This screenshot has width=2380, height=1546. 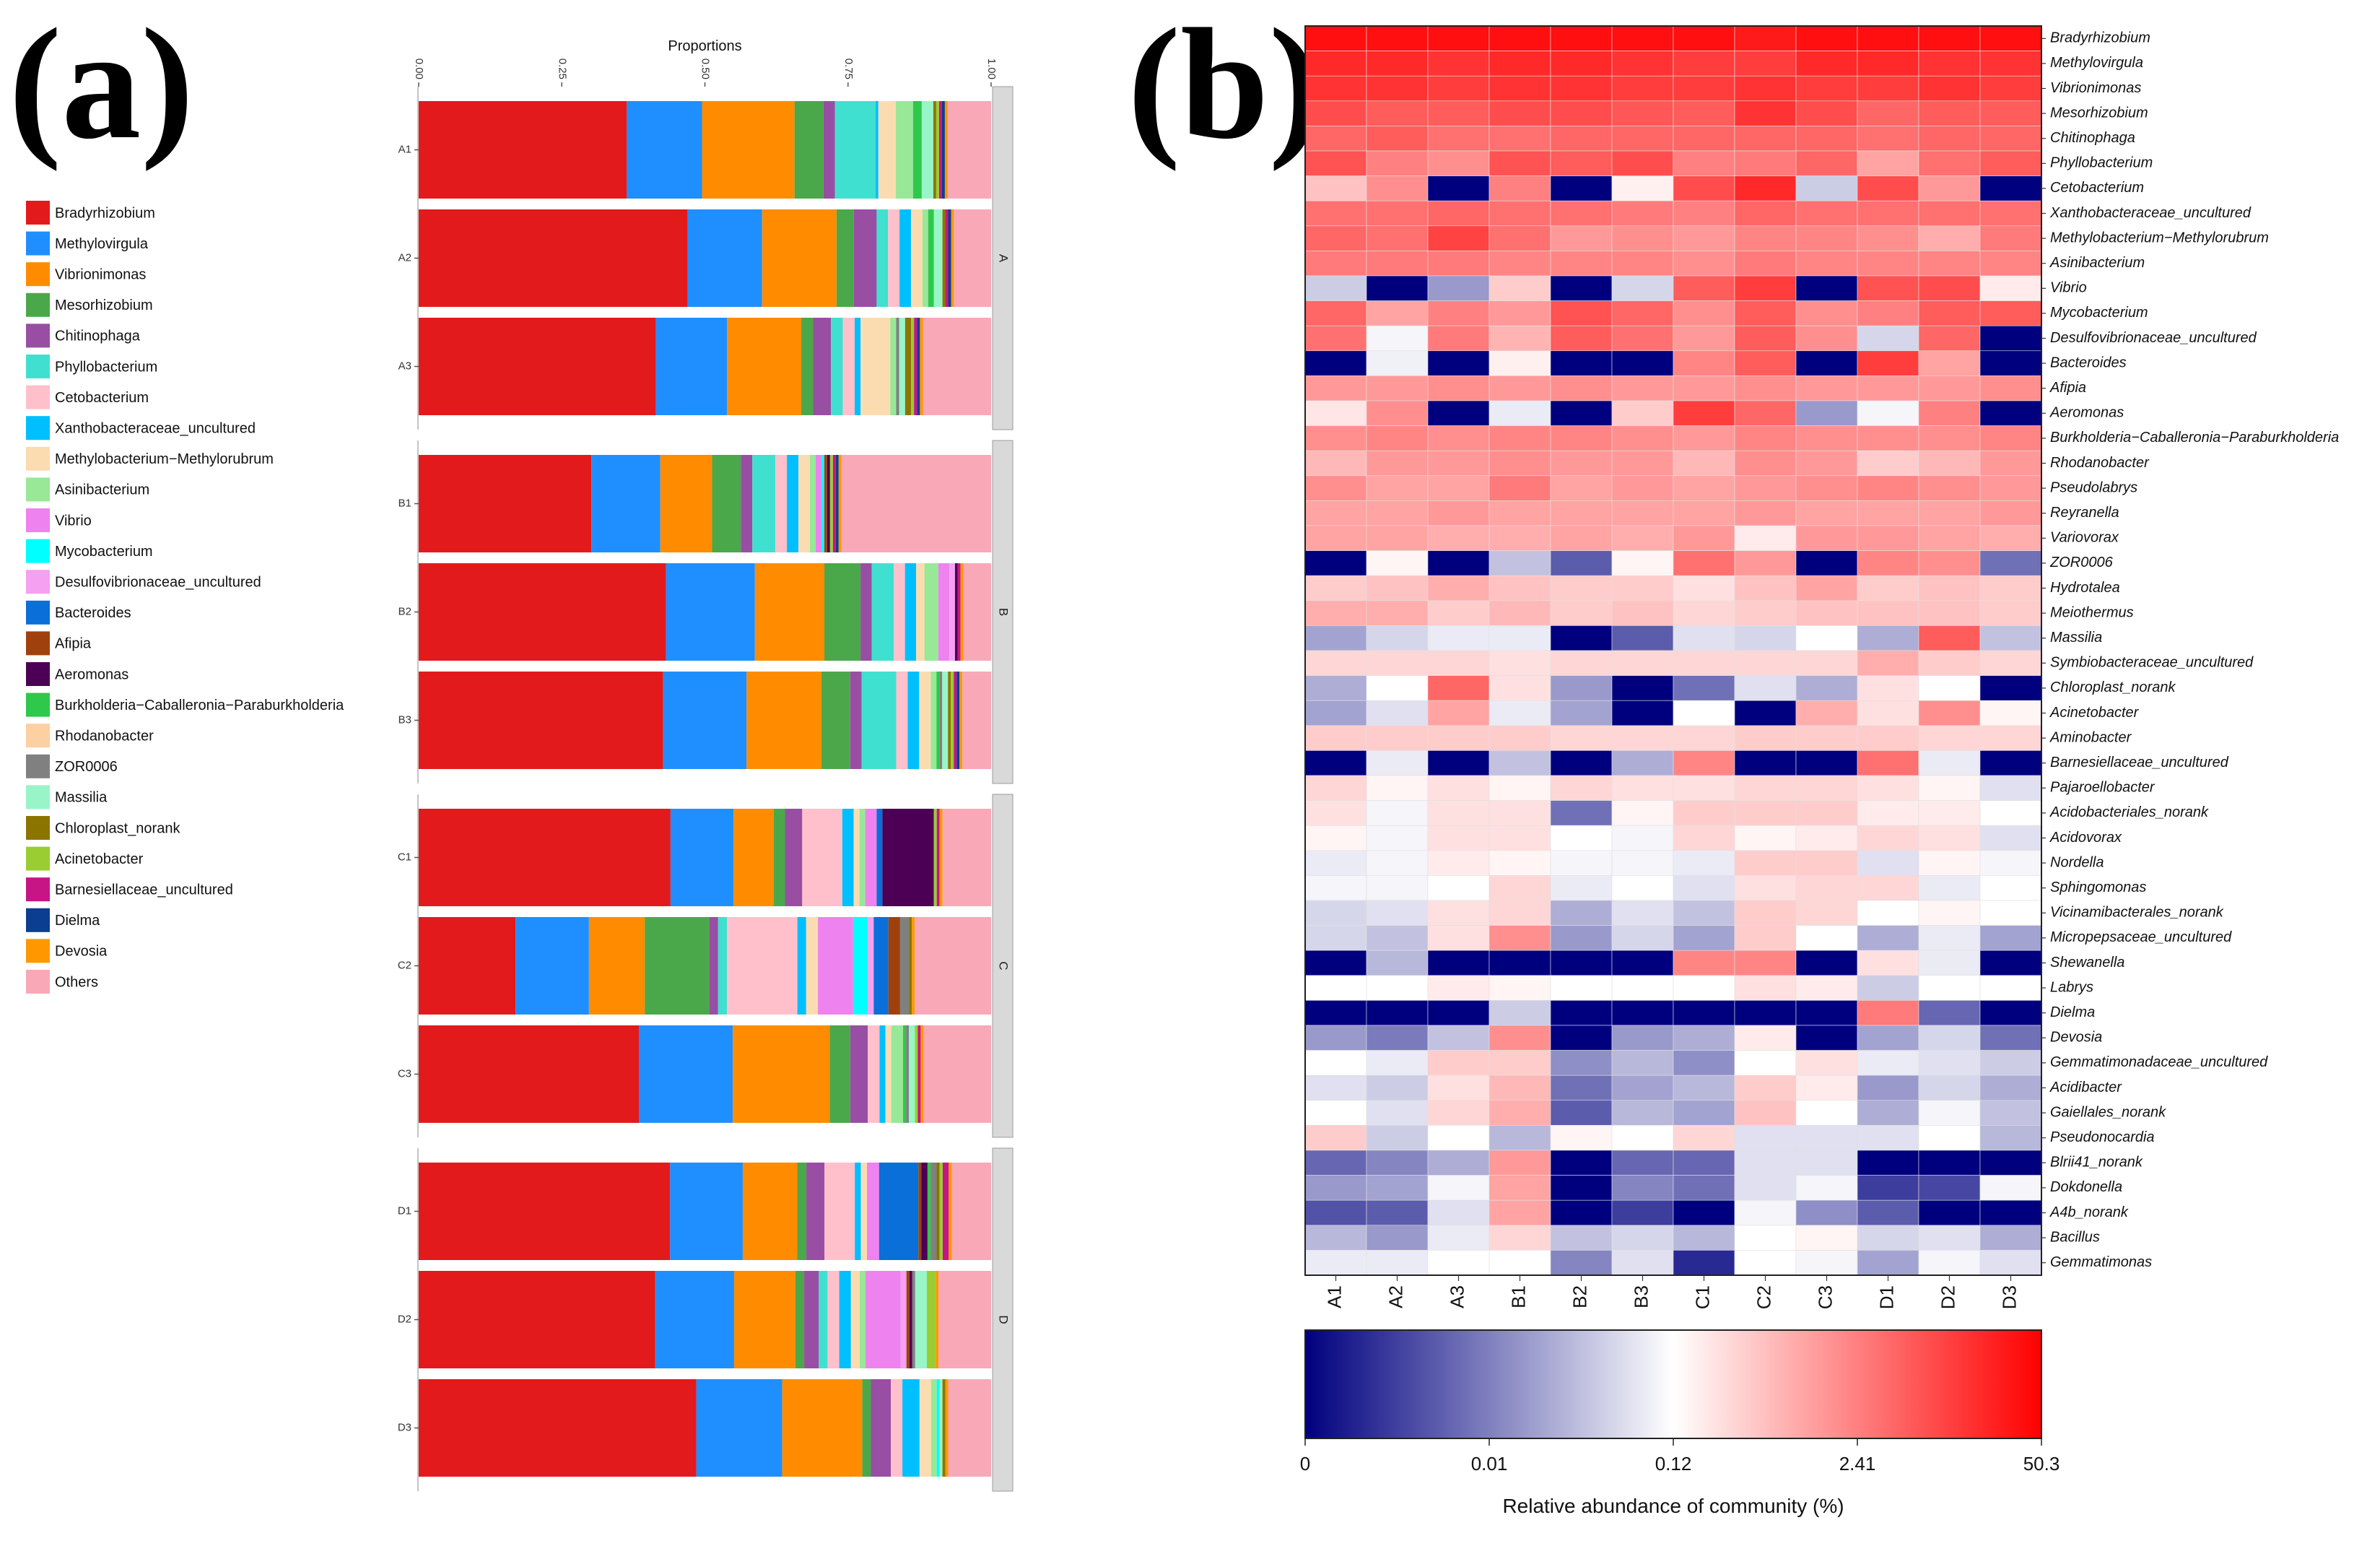 I want to click on y-tick-label: A3, so click(x=404, y=366).